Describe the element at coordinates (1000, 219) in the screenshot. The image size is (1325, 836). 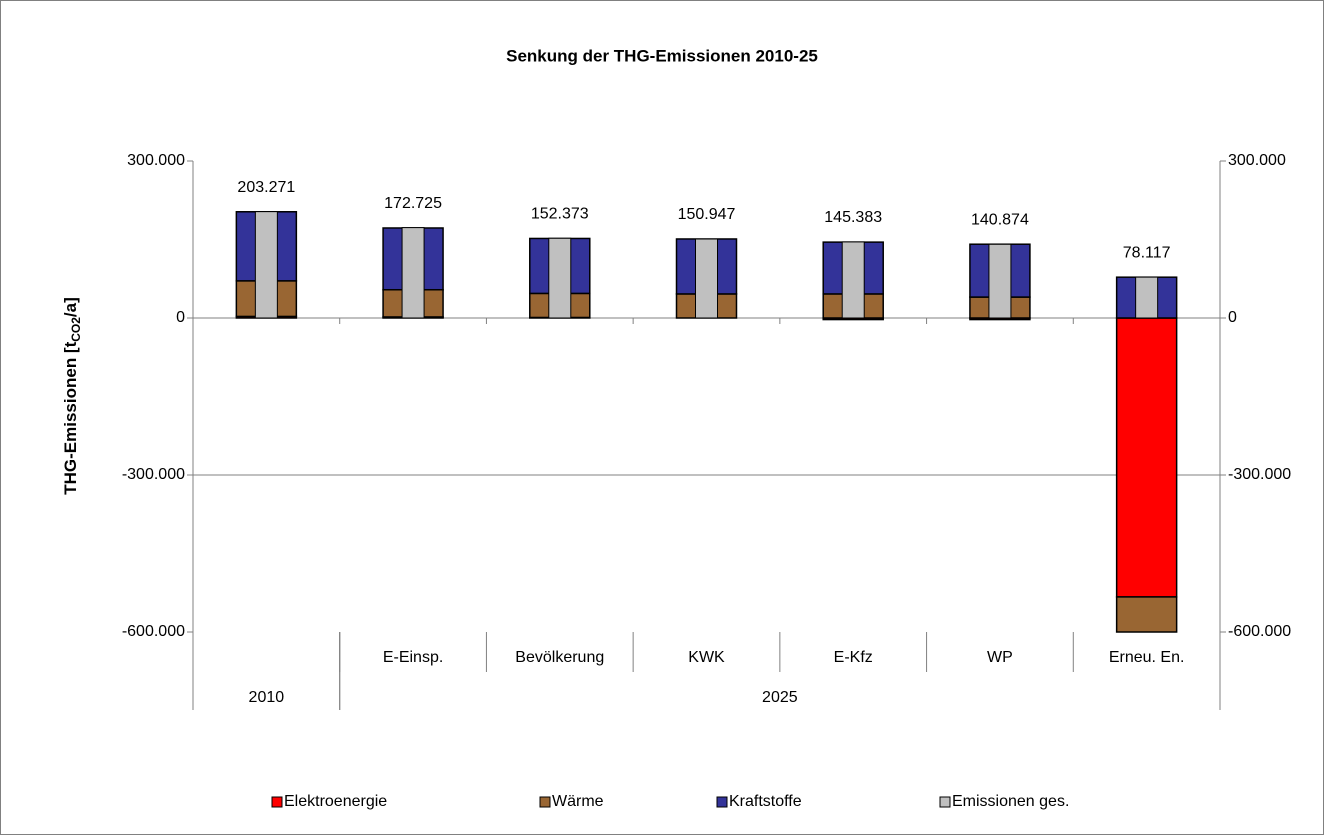
I see `data-label: 140.874` at that location.